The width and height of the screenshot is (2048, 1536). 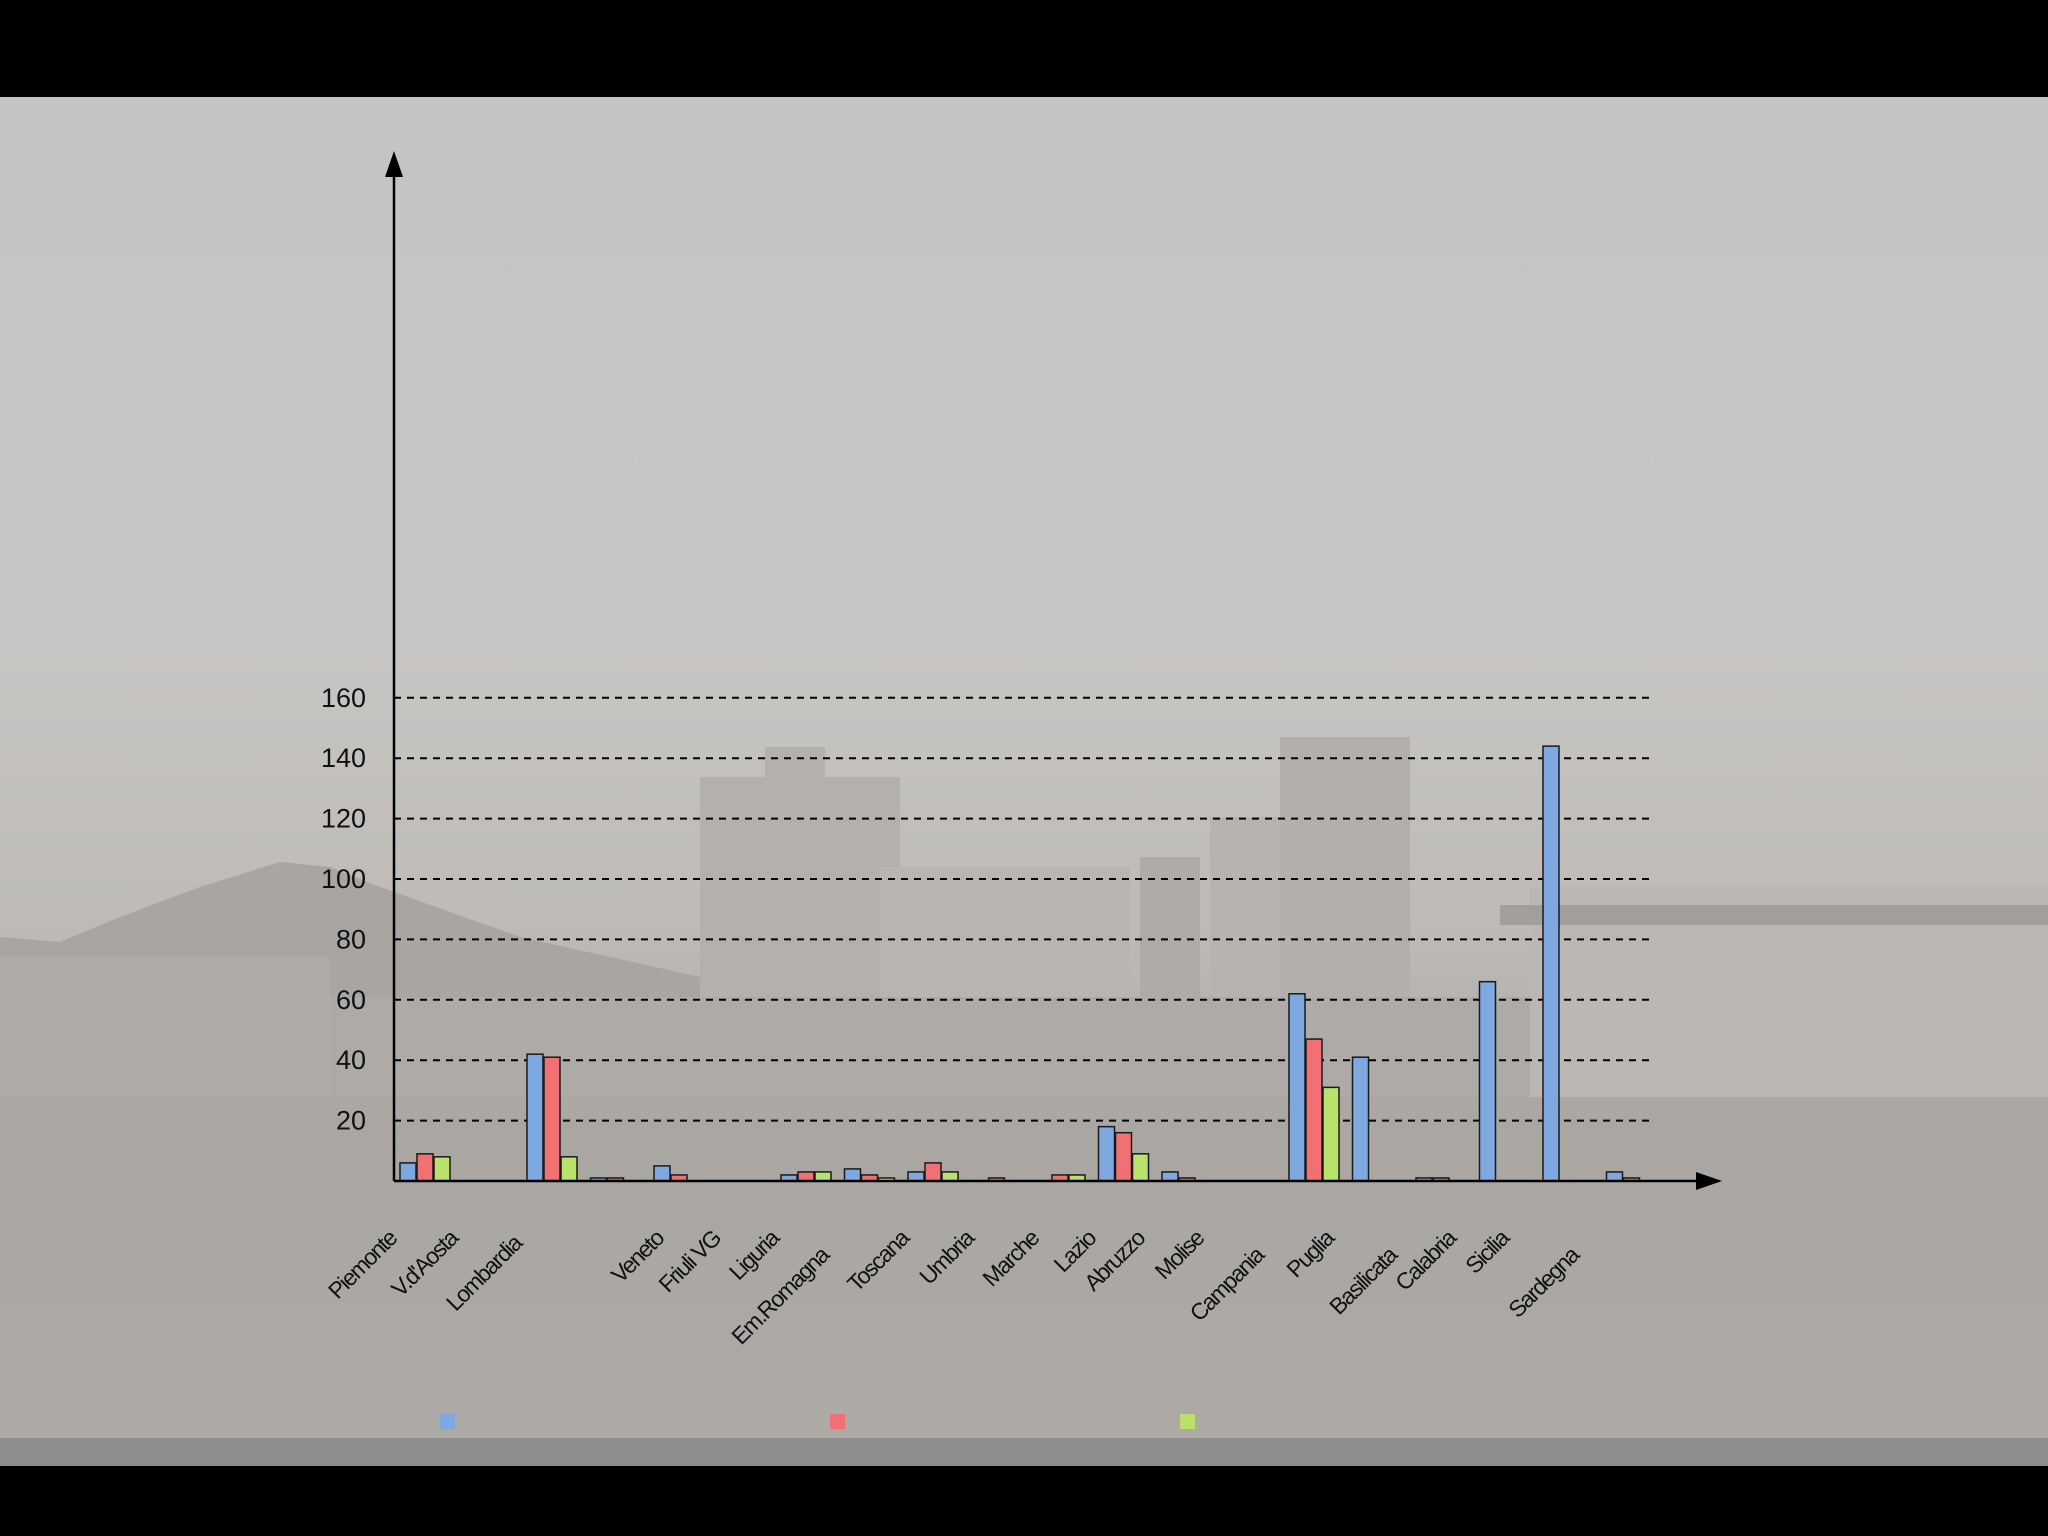 I want to click on x-axis-arrow, so click(x=1709, y=1181).